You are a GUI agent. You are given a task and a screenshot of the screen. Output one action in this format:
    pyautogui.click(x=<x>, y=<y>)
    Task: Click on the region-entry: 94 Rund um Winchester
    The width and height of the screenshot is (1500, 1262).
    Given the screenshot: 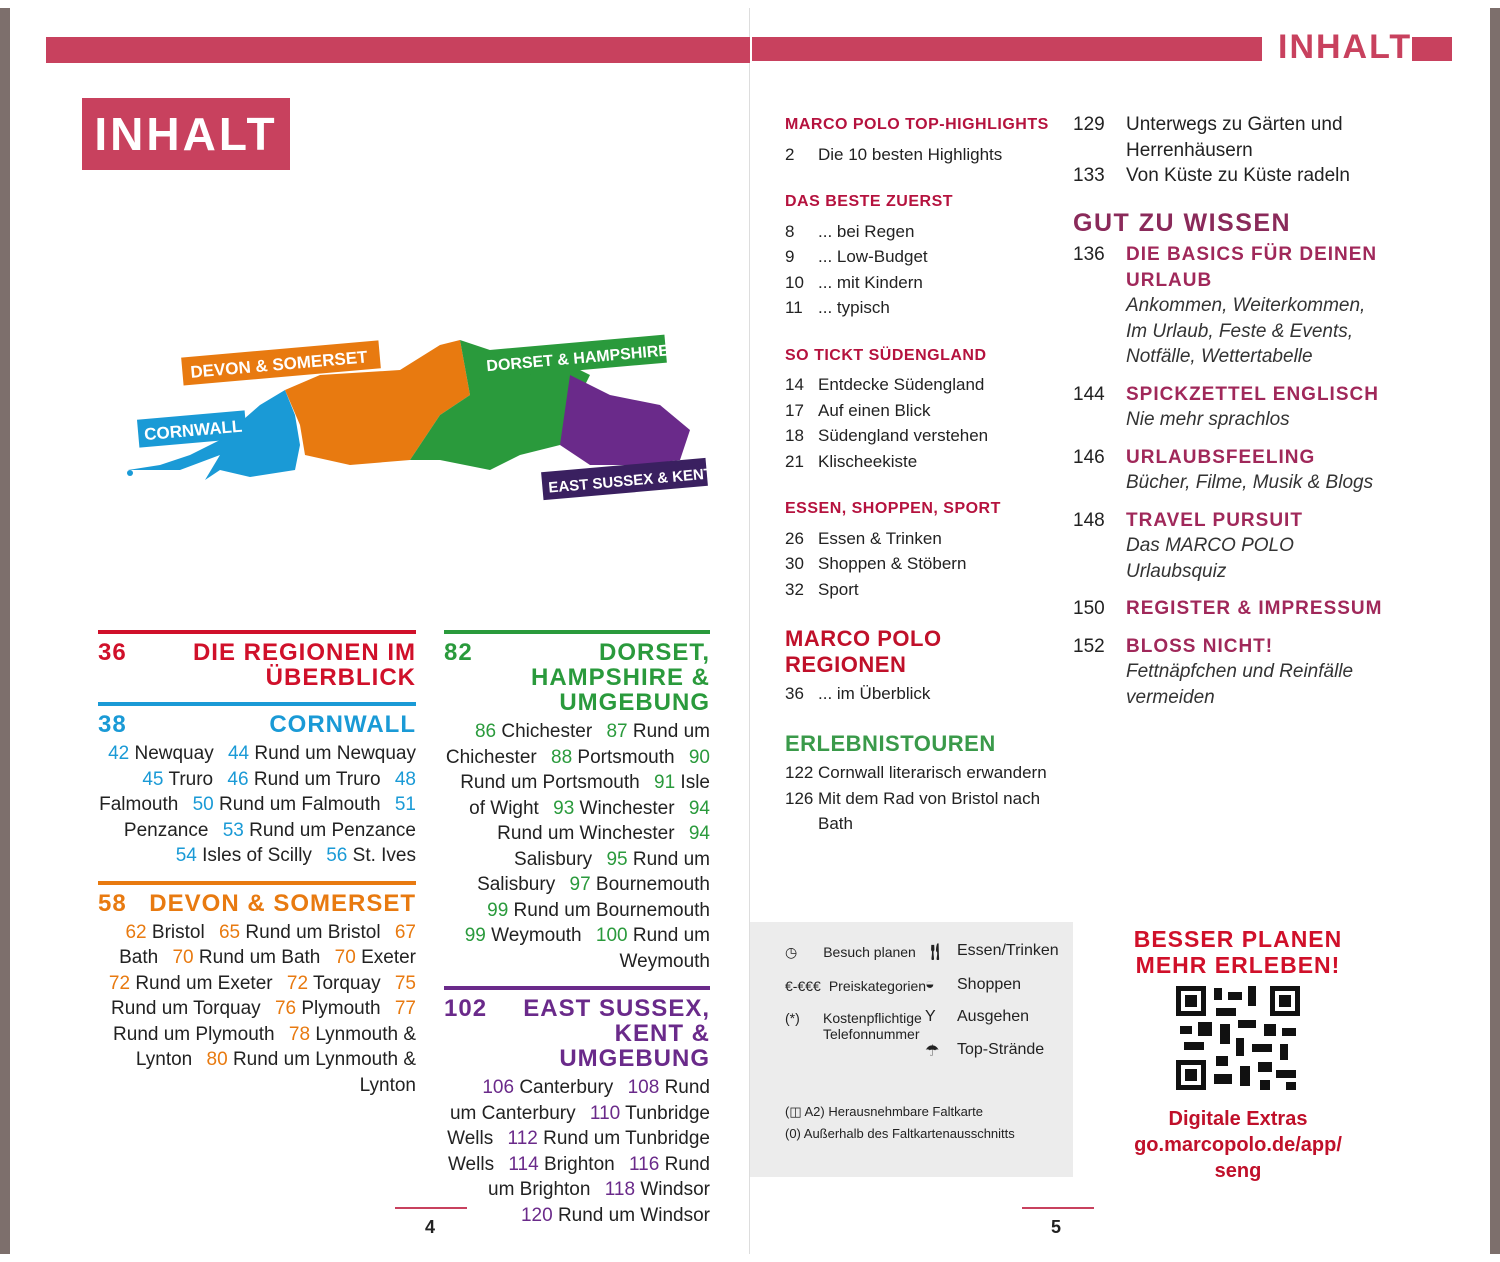 What is the action you would take?
    pyautogui.click(x=603, y=821)
    